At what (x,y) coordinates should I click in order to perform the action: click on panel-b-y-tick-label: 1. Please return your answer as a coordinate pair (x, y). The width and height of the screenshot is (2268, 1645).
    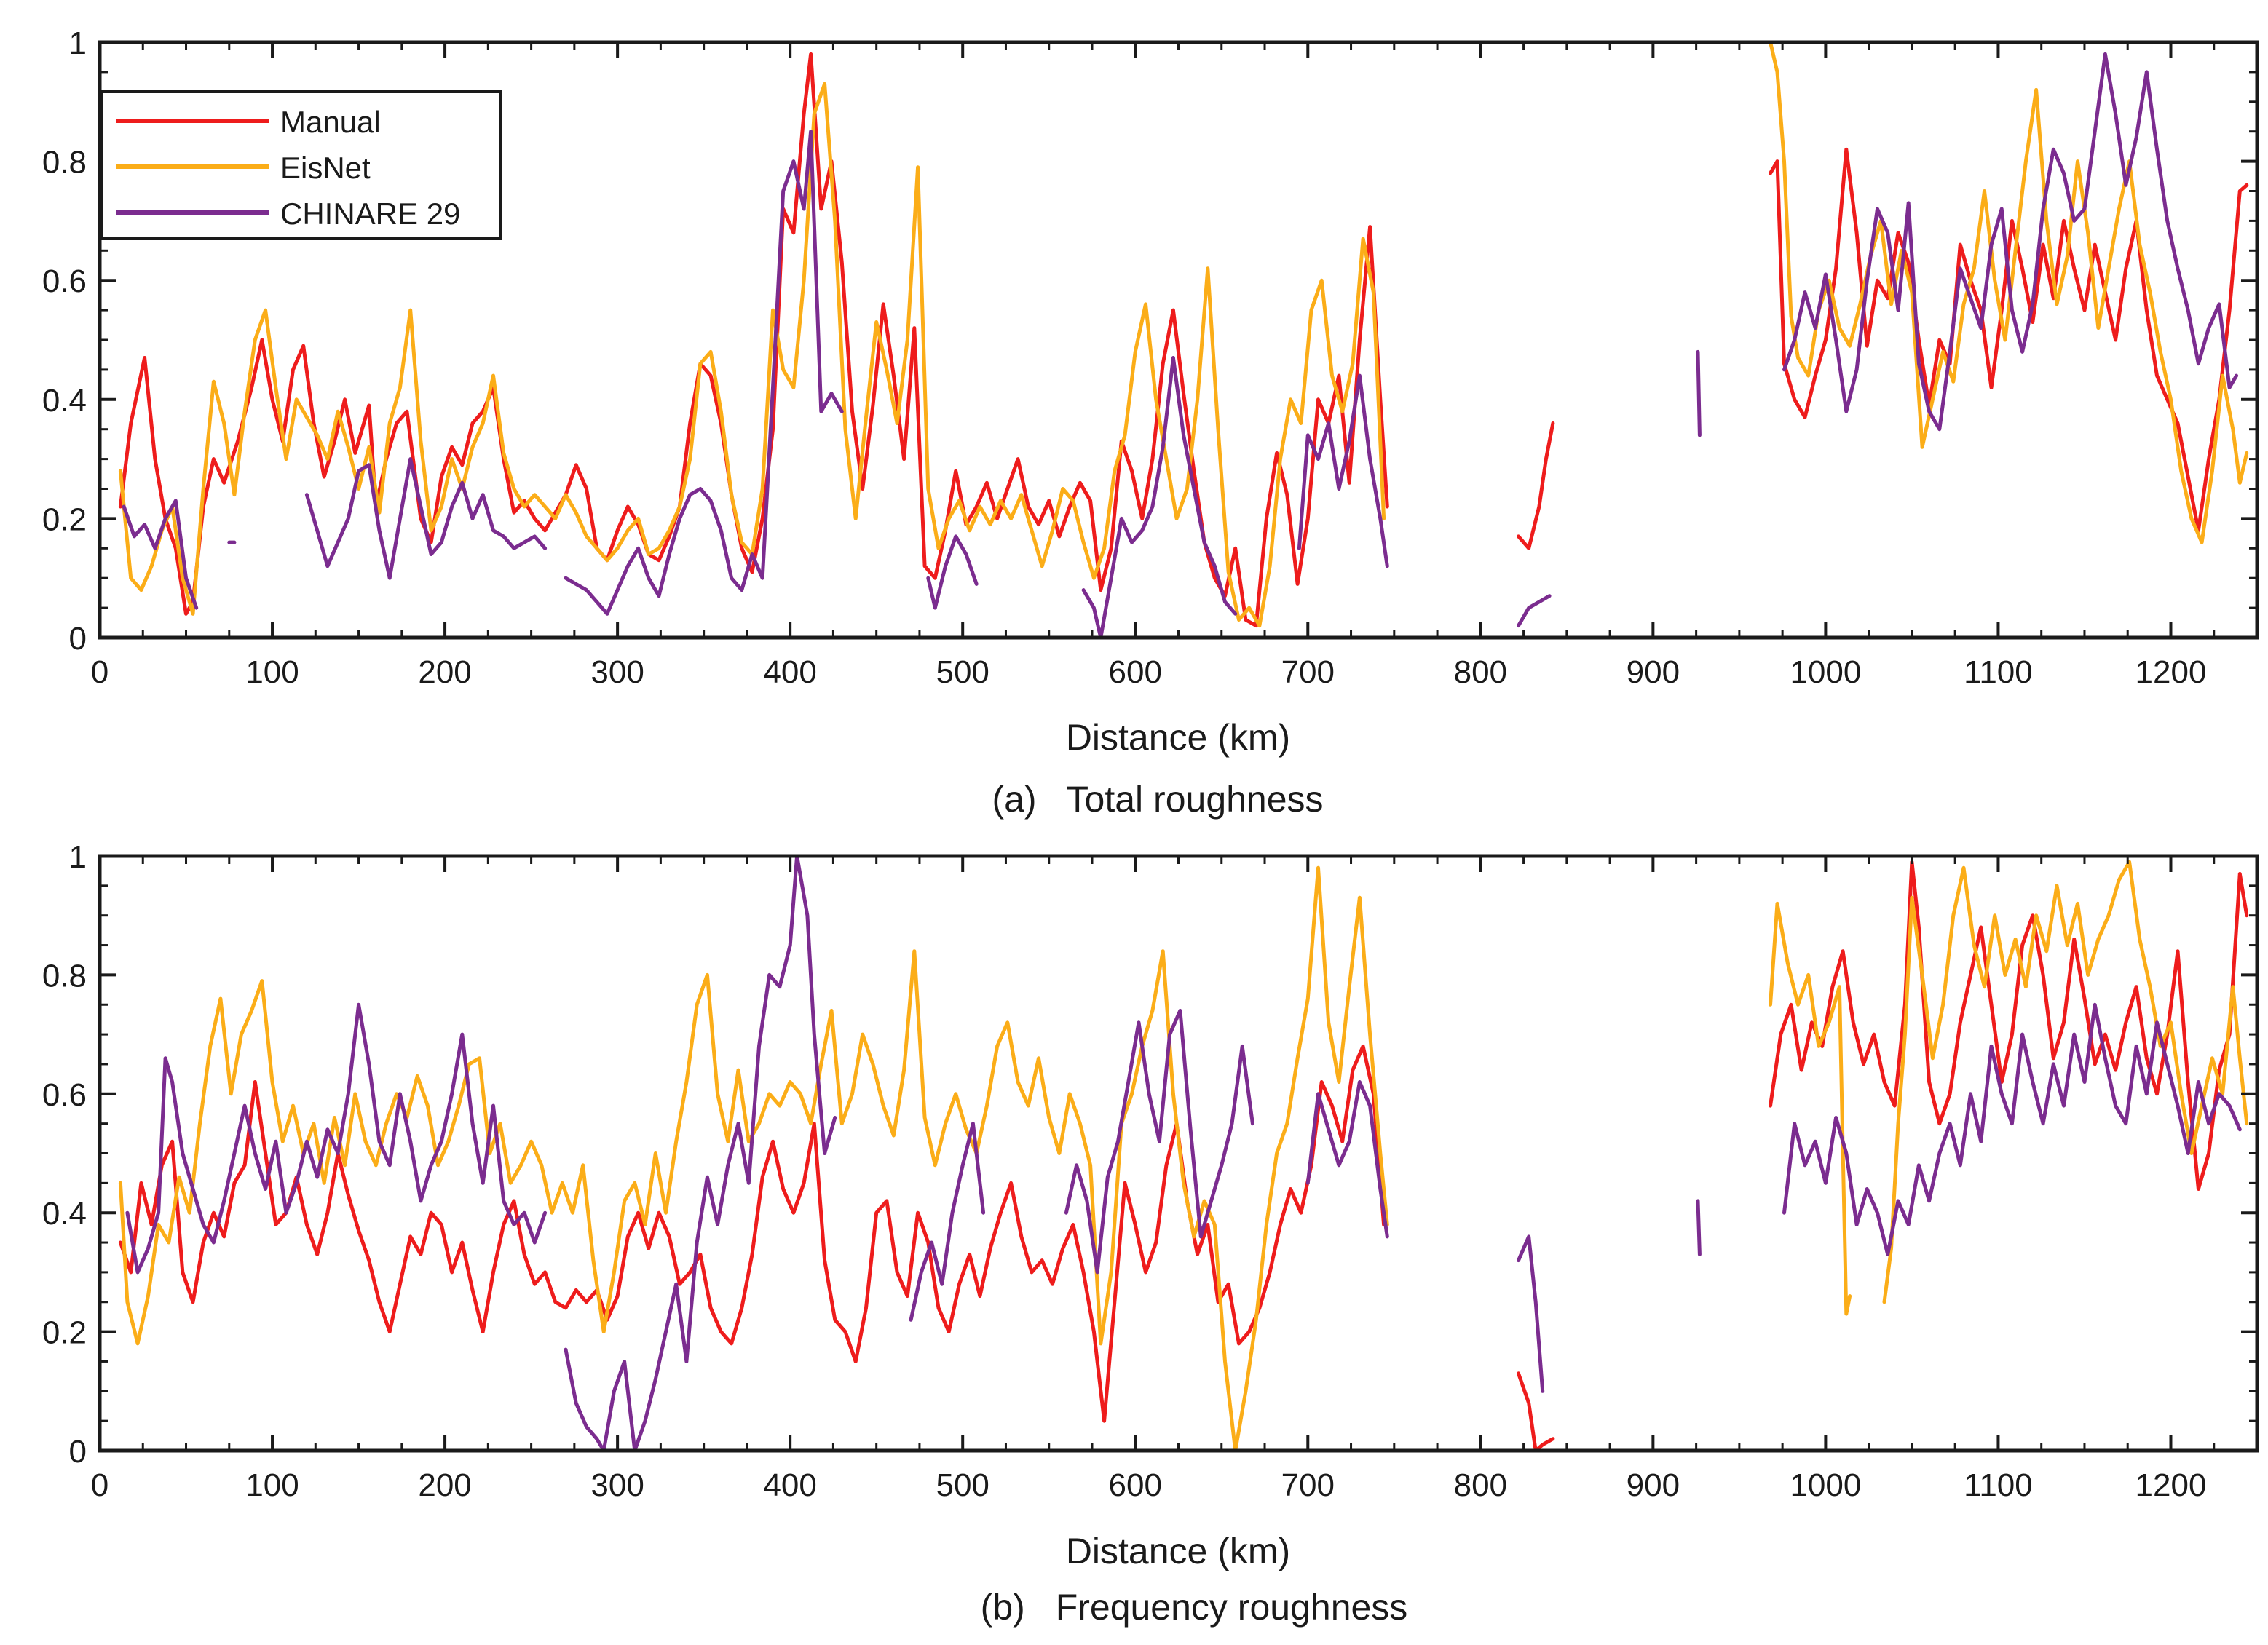
    Looking at the image, I should click on (78, 857).